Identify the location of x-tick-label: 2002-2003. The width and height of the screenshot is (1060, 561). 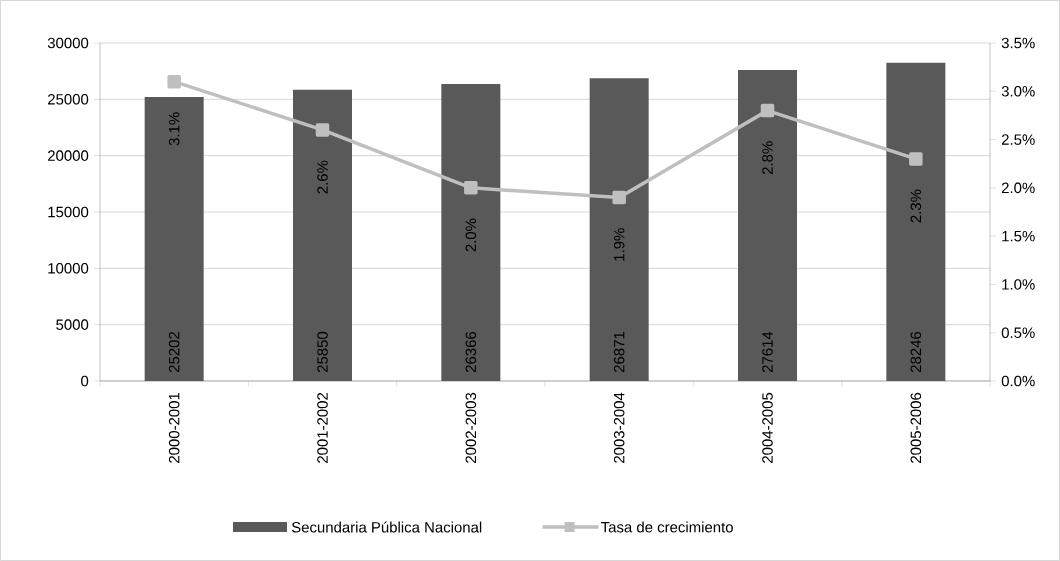
(471, 427).